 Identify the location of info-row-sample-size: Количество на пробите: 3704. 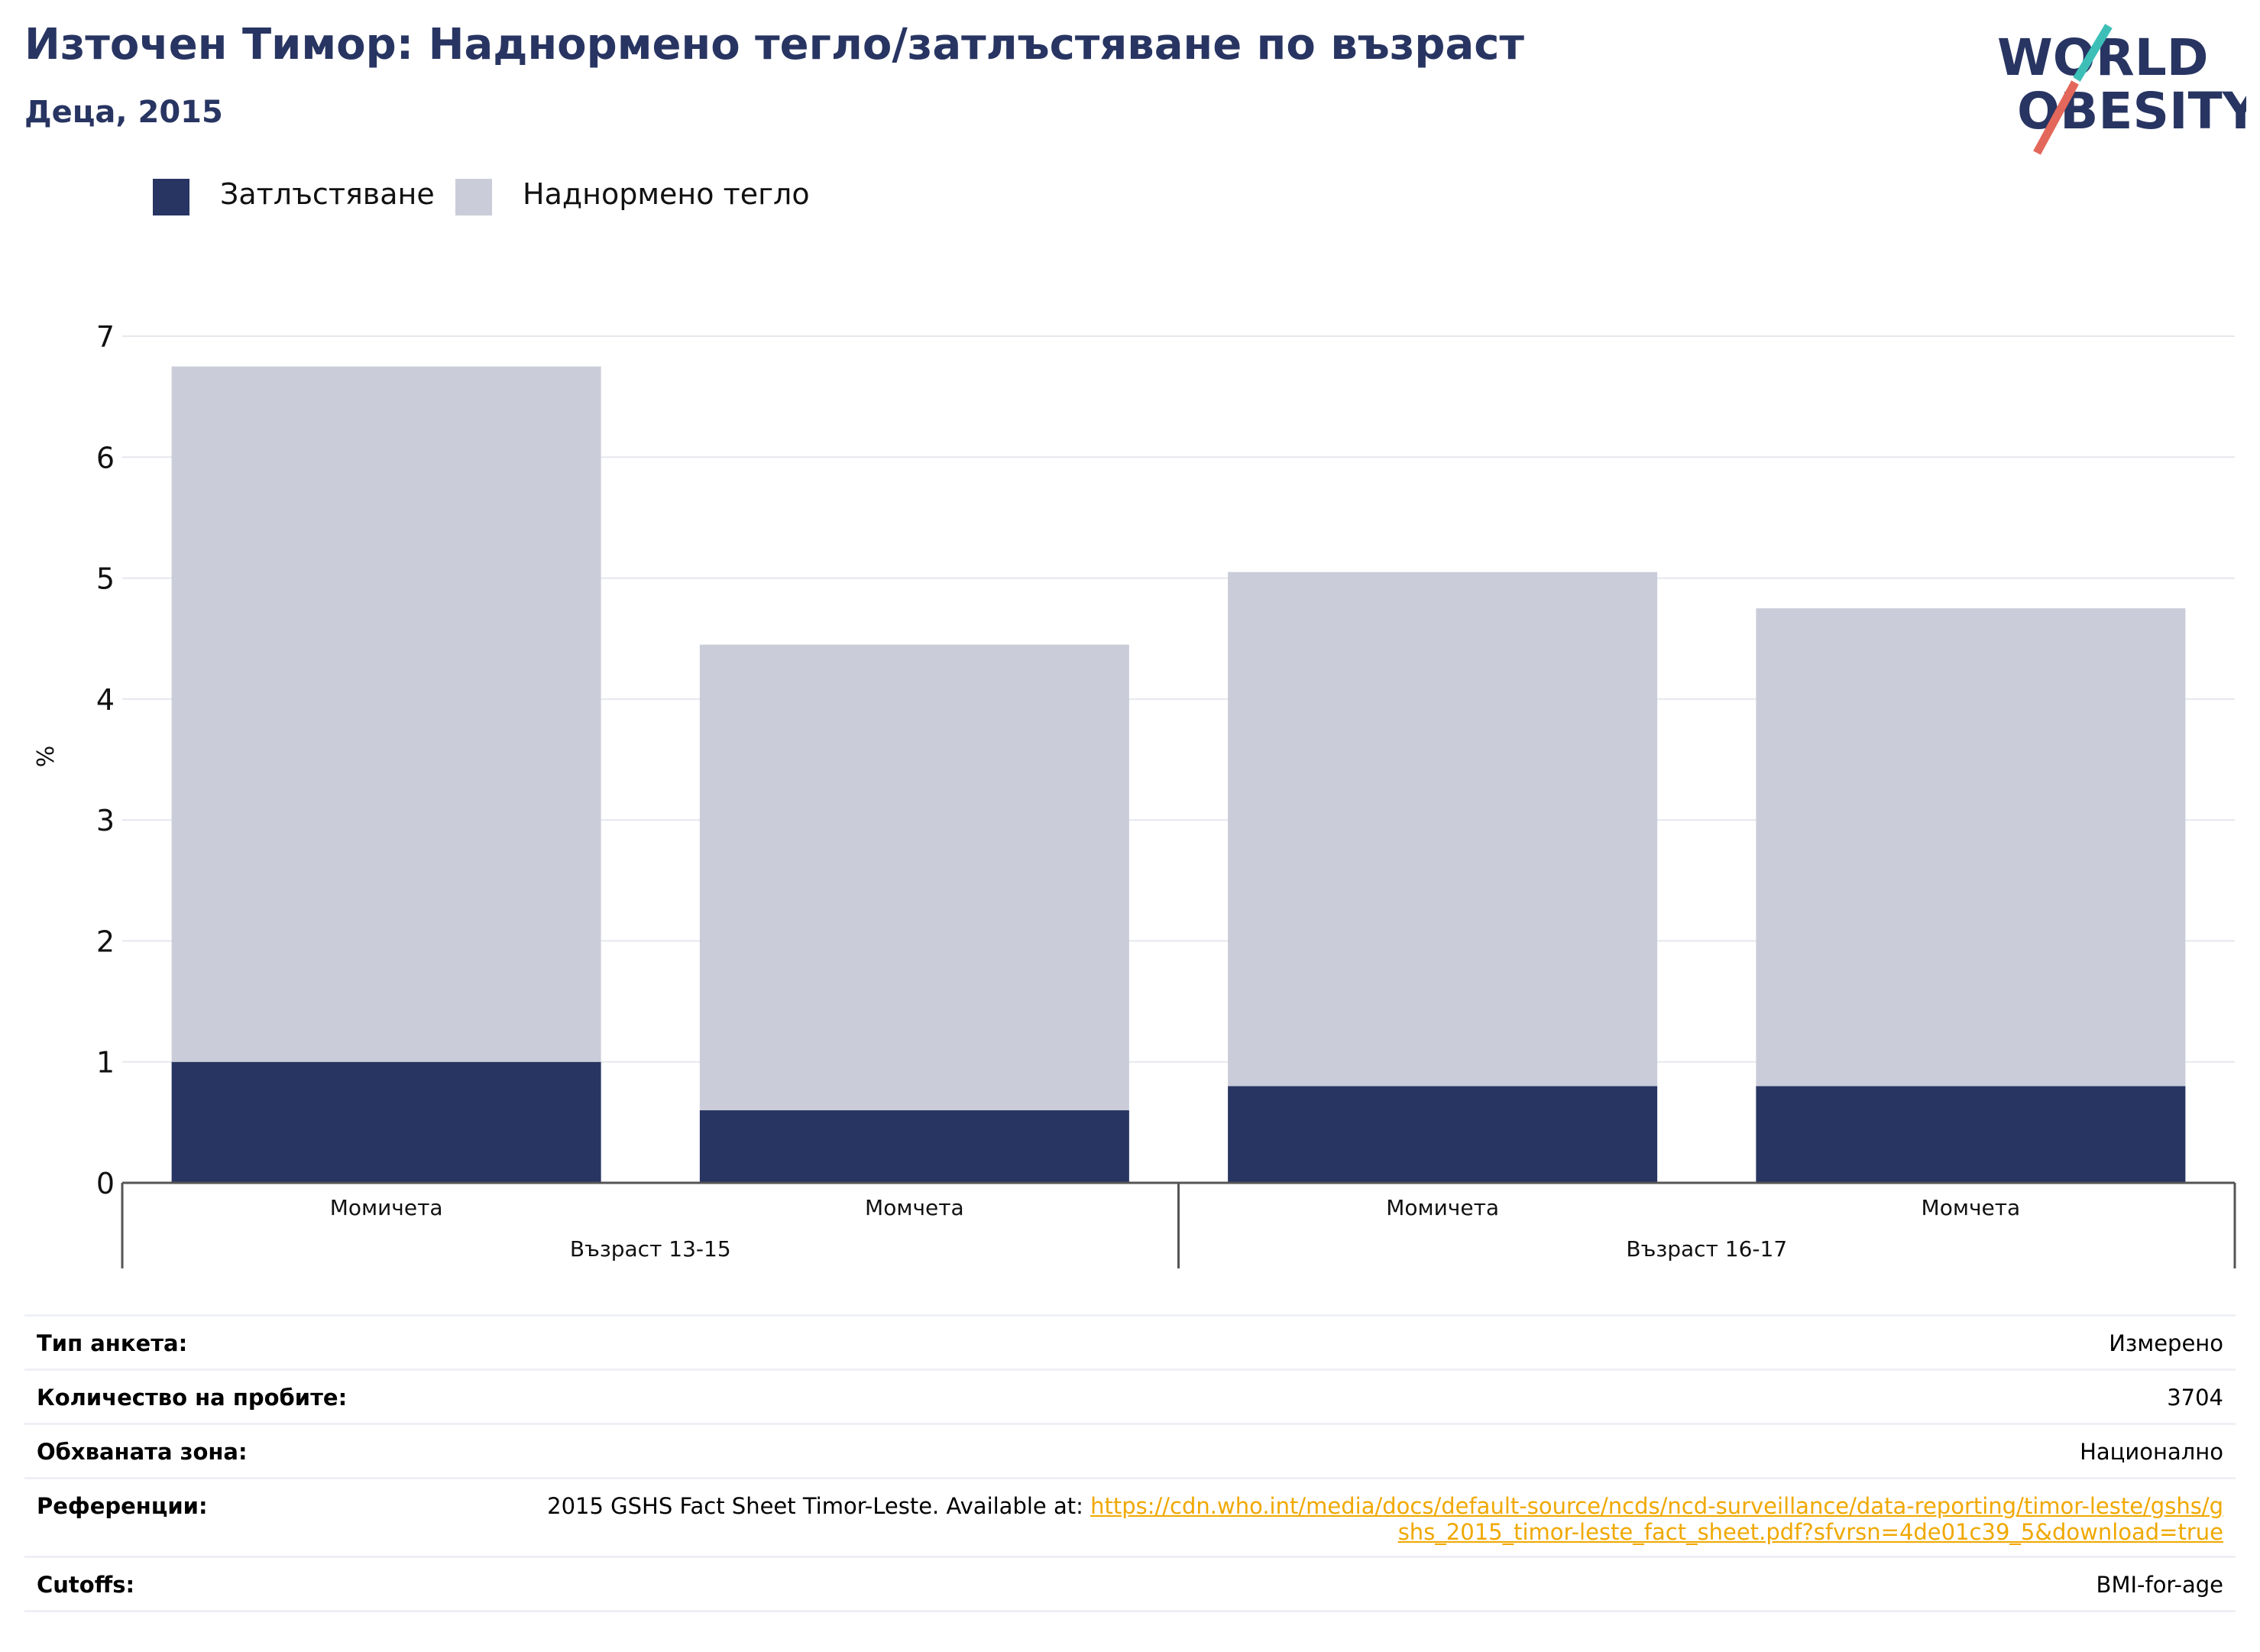
(1130, 1396).